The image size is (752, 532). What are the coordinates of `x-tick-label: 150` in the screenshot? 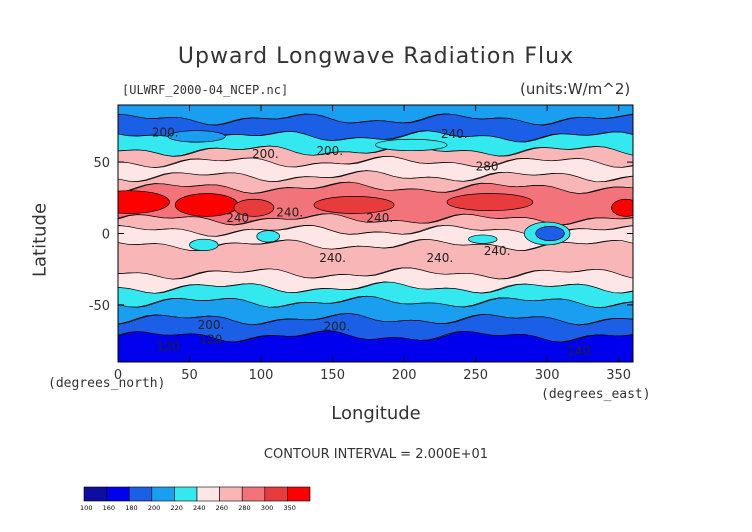 It's located at (332, 375).